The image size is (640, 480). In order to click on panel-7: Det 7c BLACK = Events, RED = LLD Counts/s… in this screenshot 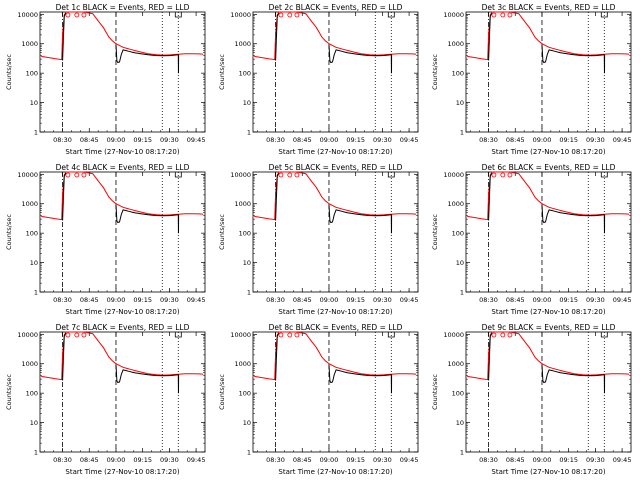, I will do `click(105, 399)`.